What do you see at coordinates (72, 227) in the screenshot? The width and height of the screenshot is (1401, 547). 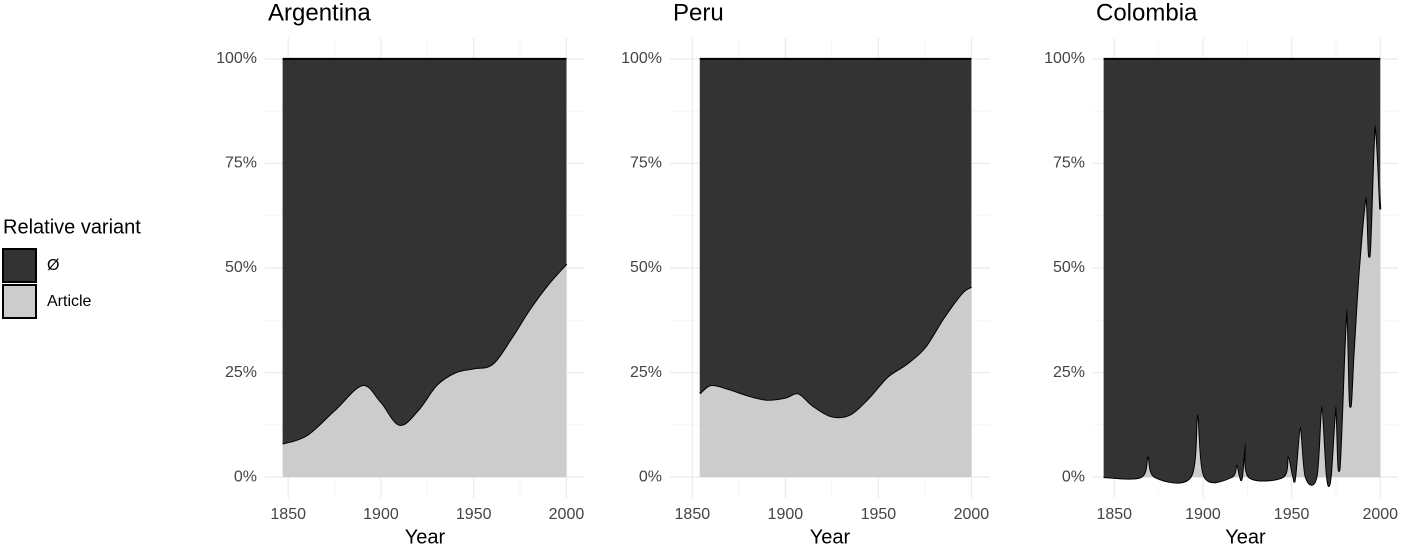 I see `legend-title: Relative variant` at bounding box center [72, 227].